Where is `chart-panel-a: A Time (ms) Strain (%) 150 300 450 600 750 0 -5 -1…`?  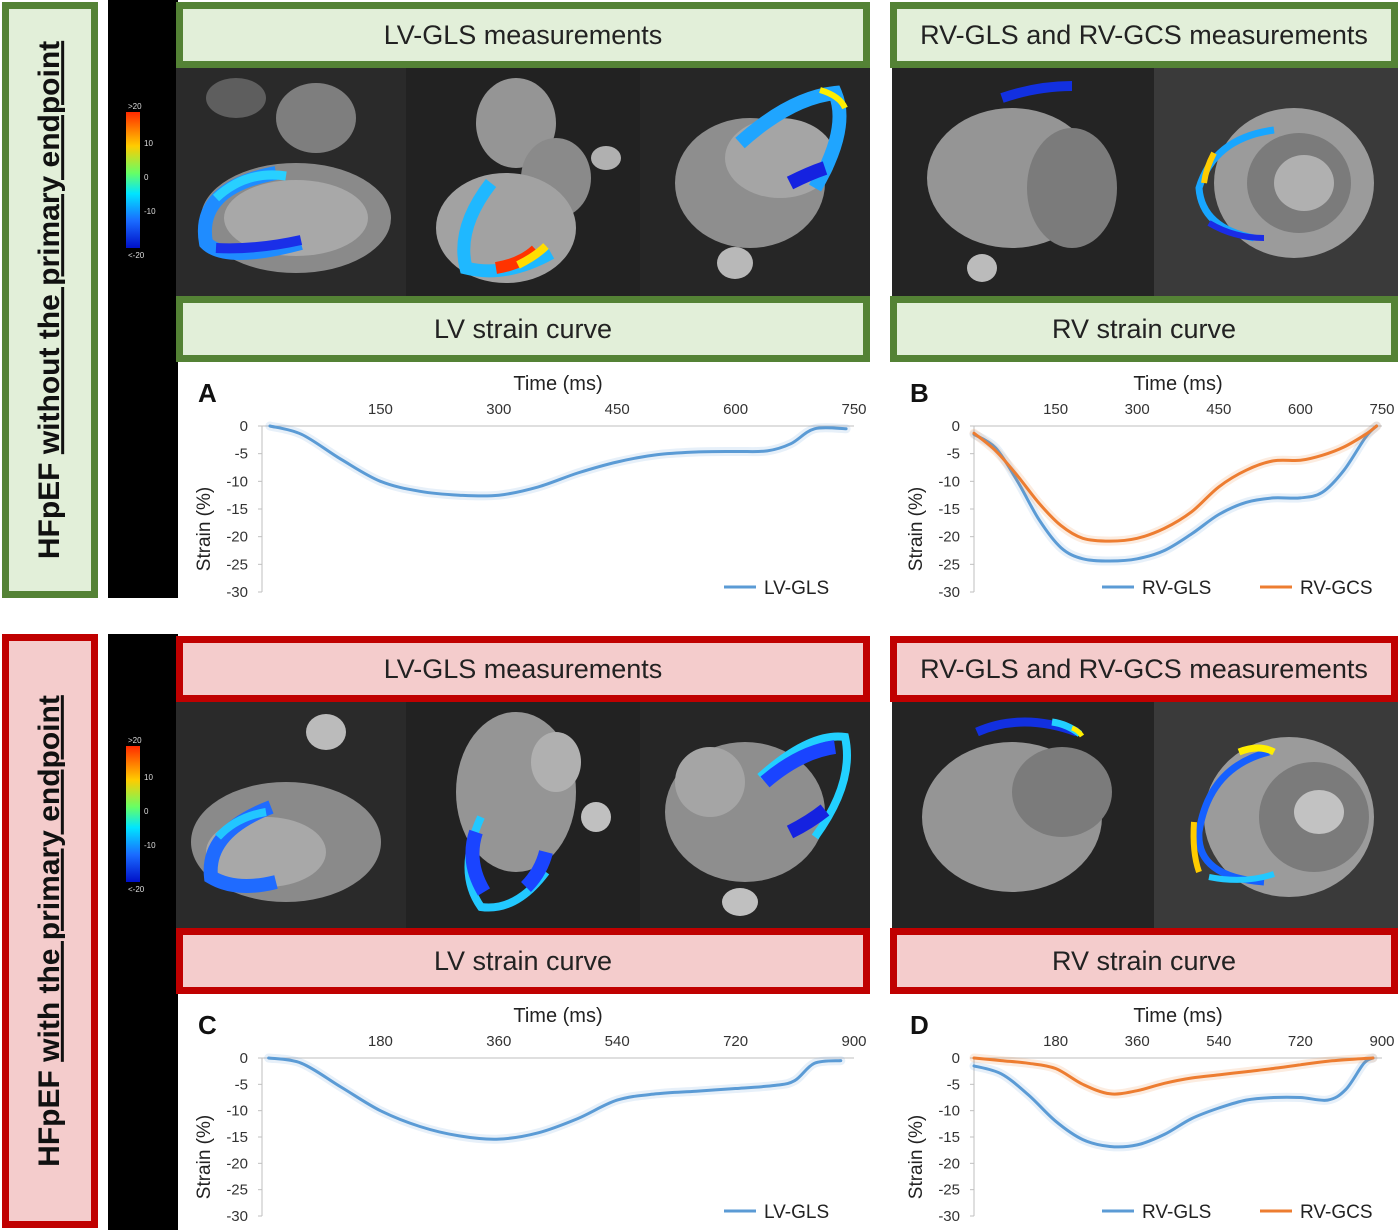
chart-panel-a: A Time (ms) Strain (%) 150 300 450 600 750 0 -5 -1… is located at coordinates (525, 486).